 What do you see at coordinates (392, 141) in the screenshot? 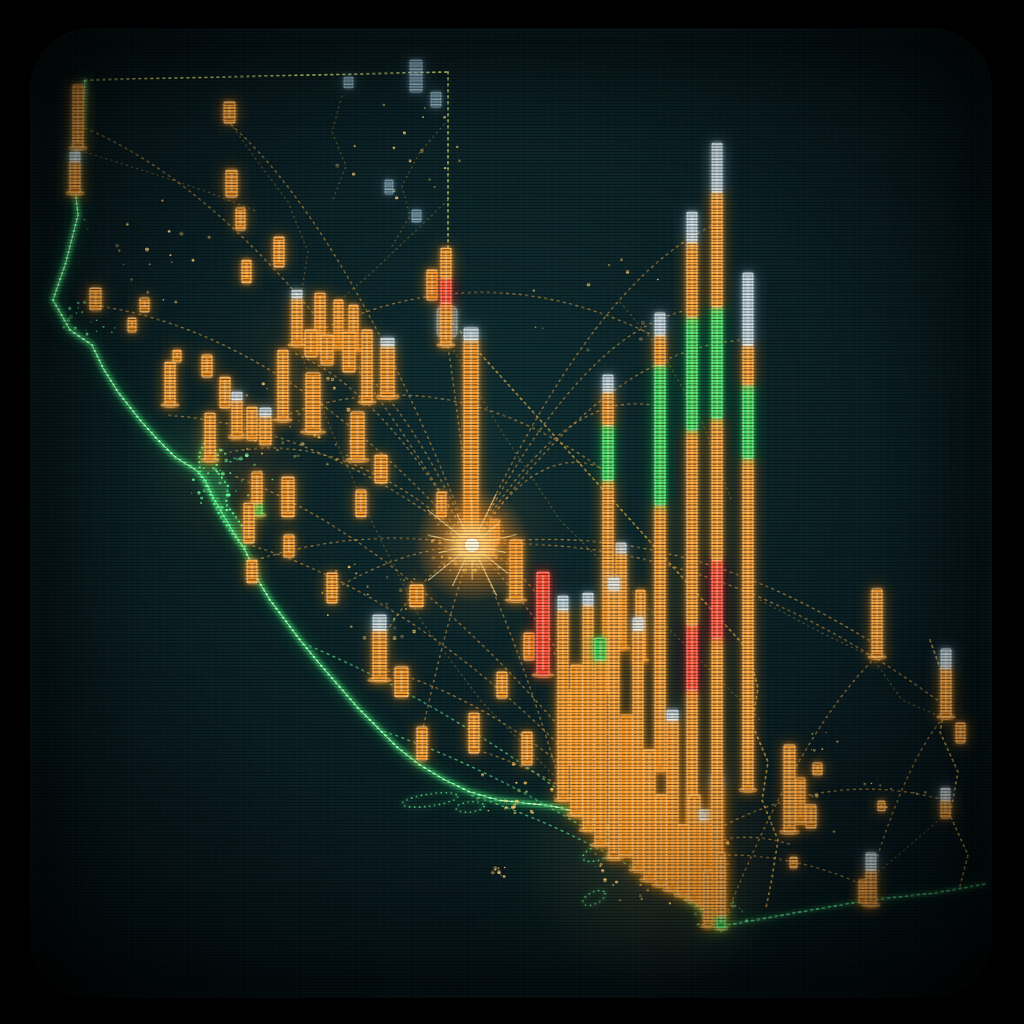
I see `ghost-bars` at bounding box center [392, 141].